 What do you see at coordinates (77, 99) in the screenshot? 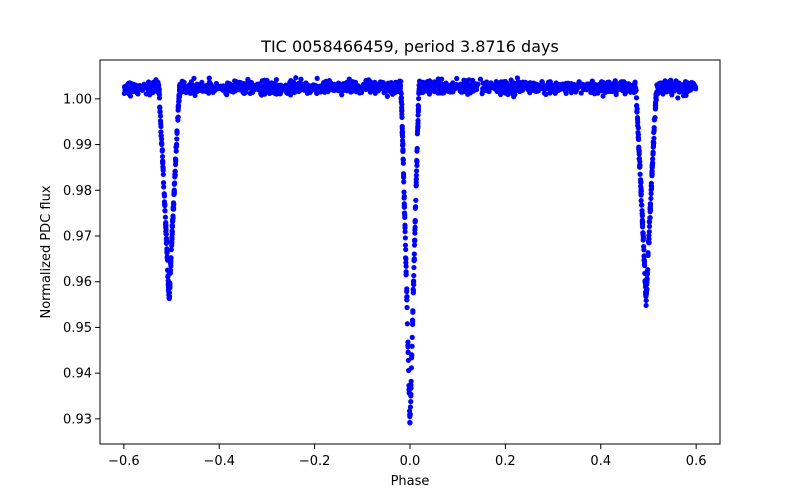
I see `y-tick-label: 1.00` at bounding box center [77, 99].